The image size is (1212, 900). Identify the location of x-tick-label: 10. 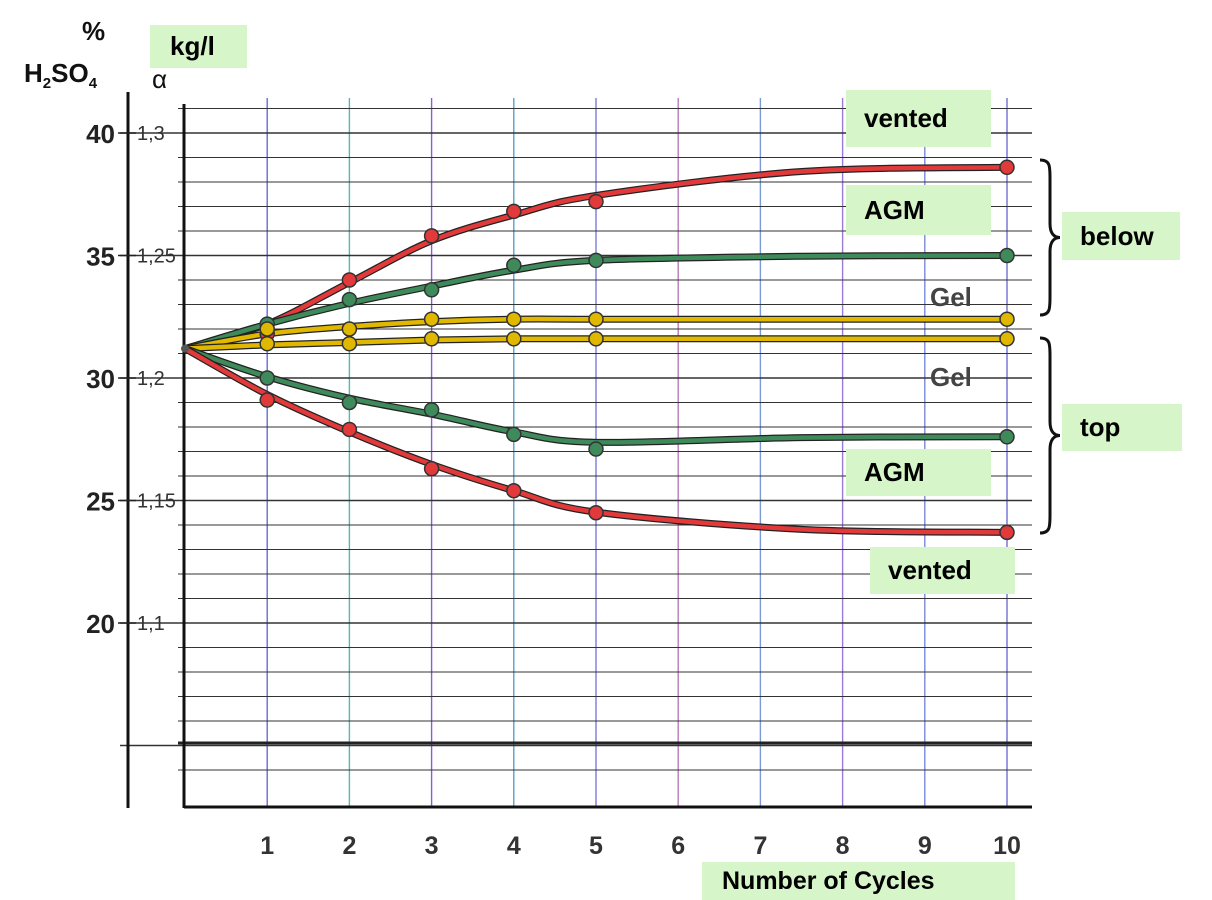
(1007, 846).